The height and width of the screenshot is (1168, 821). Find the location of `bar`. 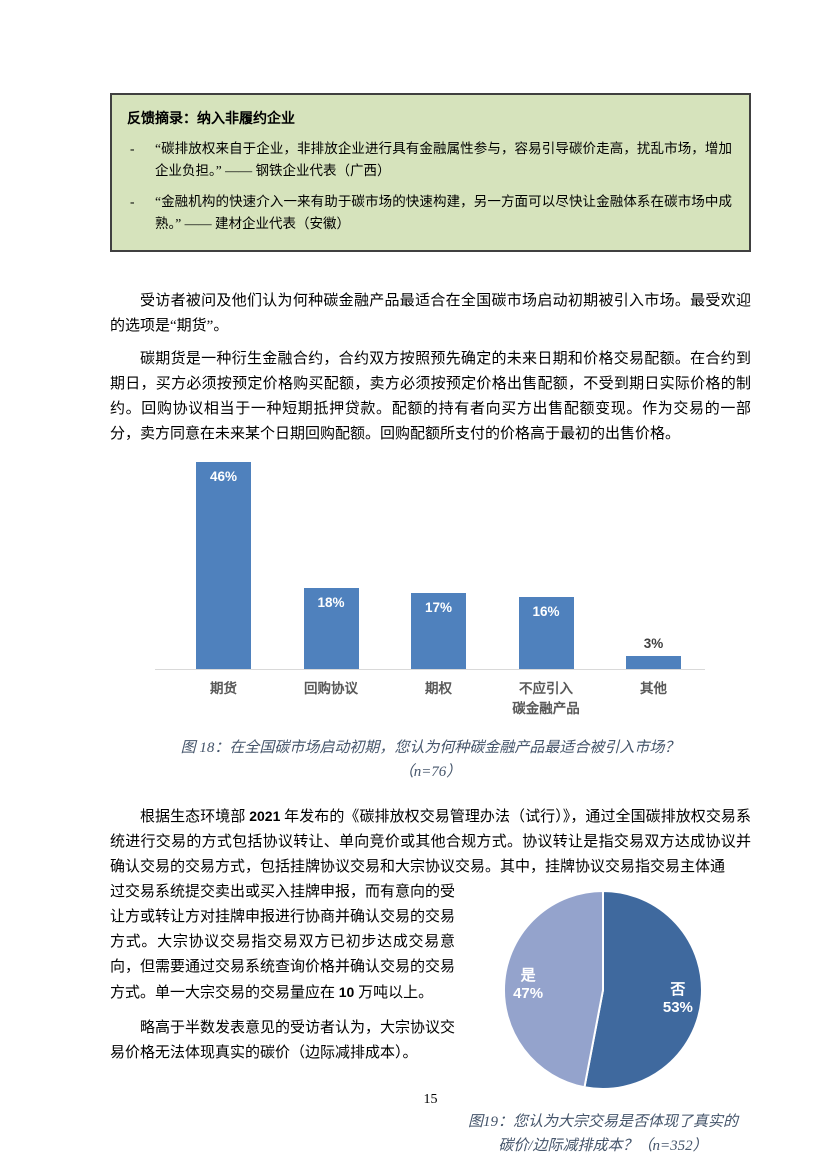

bar is located at coordinates (653, 662).